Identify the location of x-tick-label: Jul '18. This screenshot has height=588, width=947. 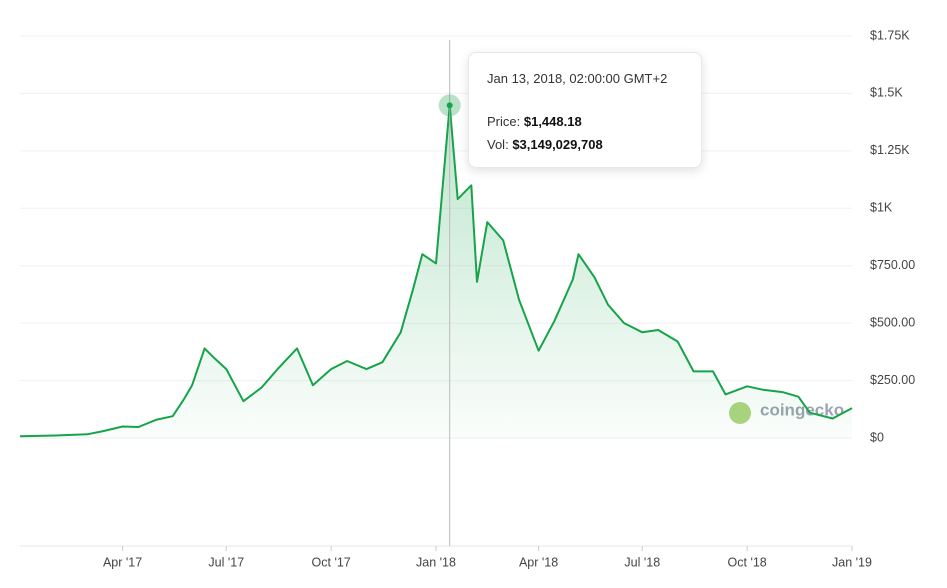
(642, 562).